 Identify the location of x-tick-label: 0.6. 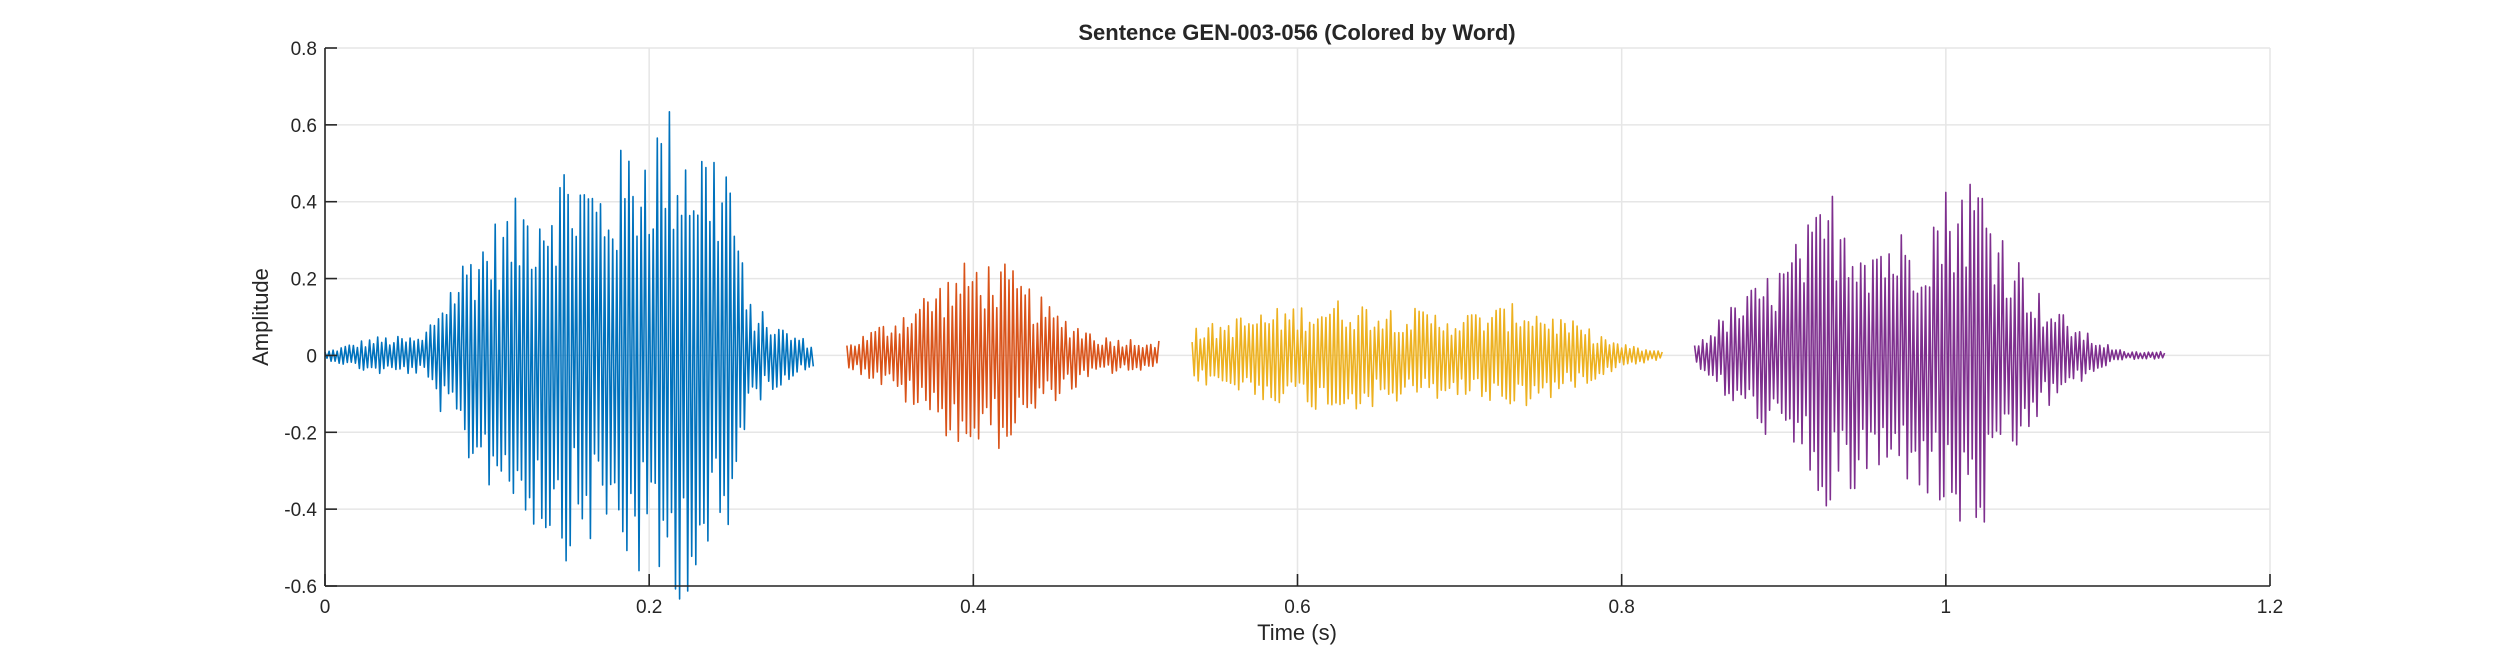
(1297, 607).